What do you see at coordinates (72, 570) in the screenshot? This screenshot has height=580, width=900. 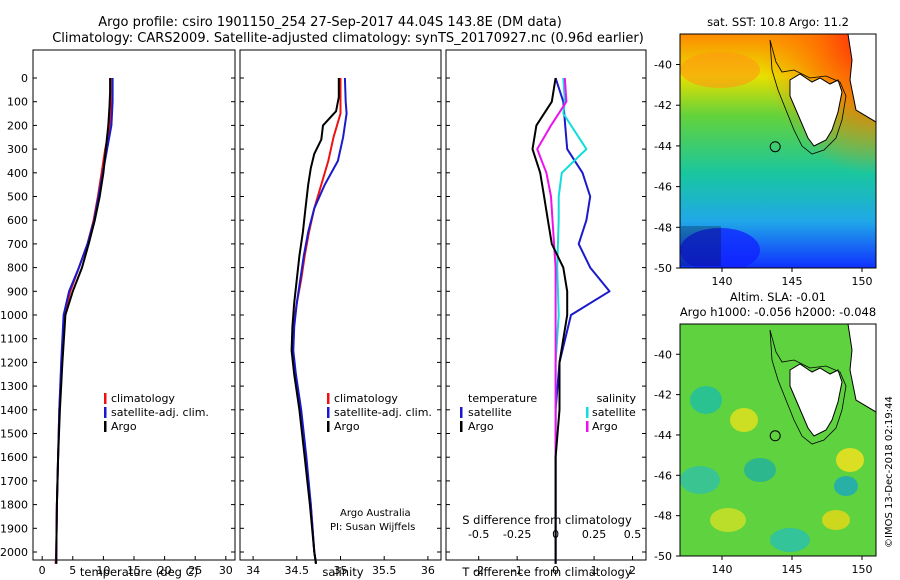 I see `x-tick-label: 5` at bounding box center [72, 570].